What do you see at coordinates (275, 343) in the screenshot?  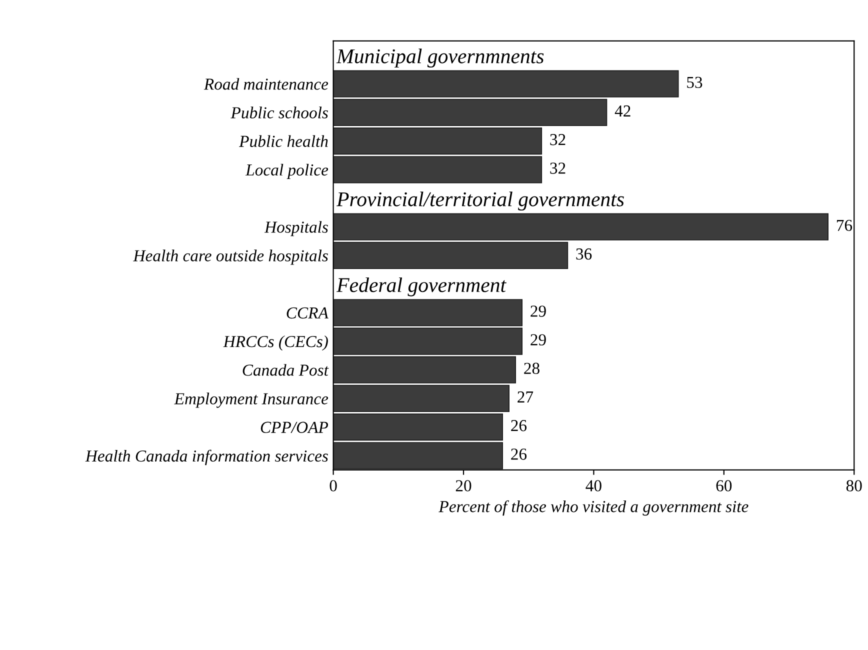 I see `y-tick-label: HRCCs (CECs)` at bounding box center [275, 343].